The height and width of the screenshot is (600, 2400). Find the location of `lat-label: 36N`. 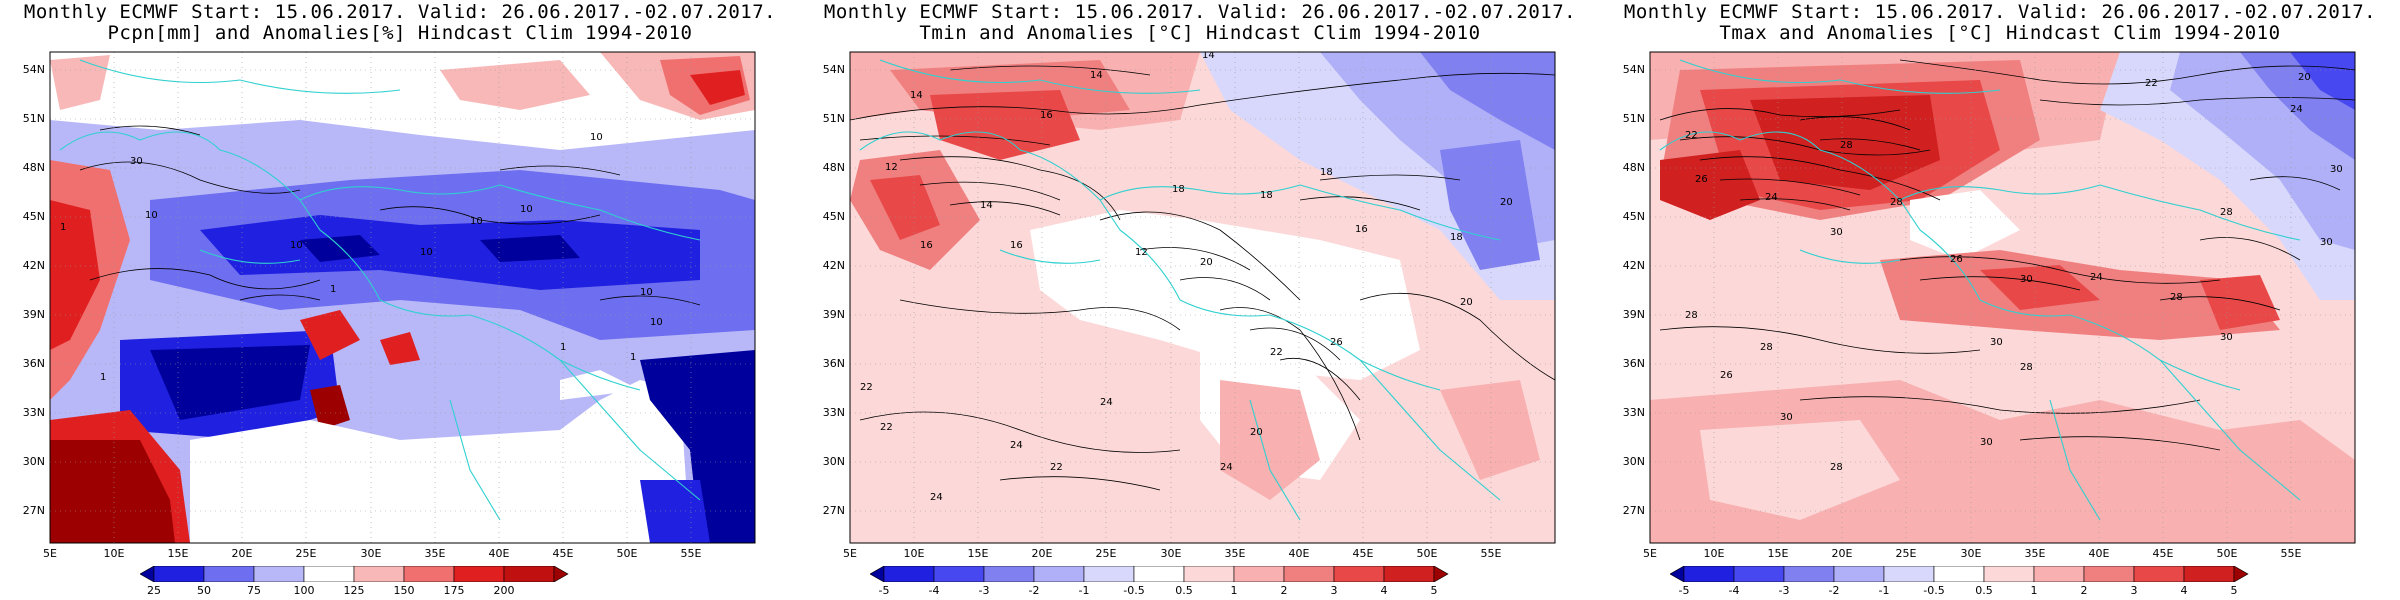

lat-label: 36N is located at coordinates (833, 363).